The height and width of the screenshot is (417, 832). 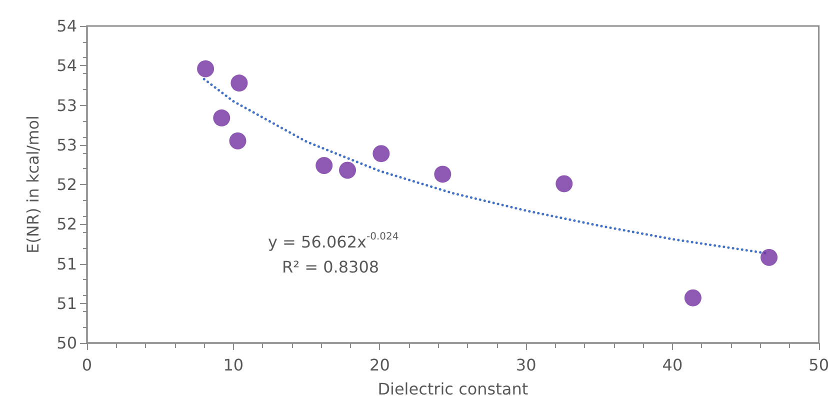 What do you see at coordinates (233, 365) in the screenshot?
I see `x-tick-label: 10` at bounding box center [233, 365].